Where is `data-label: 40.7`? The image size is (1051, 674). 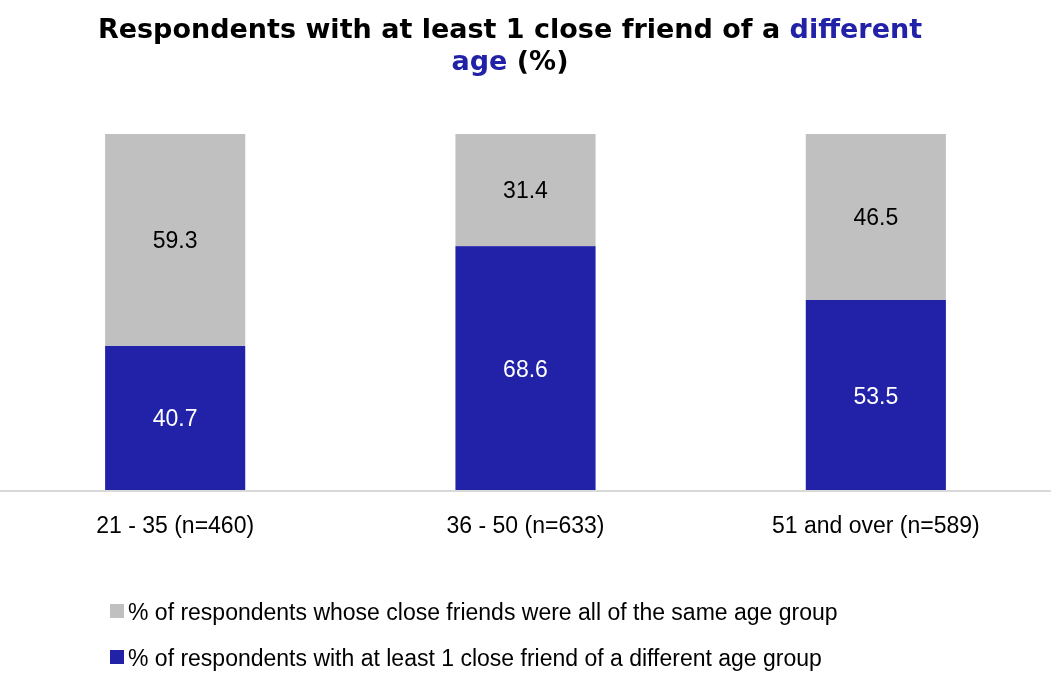 data-label: 40.7 is located at coordinates (175, 418).